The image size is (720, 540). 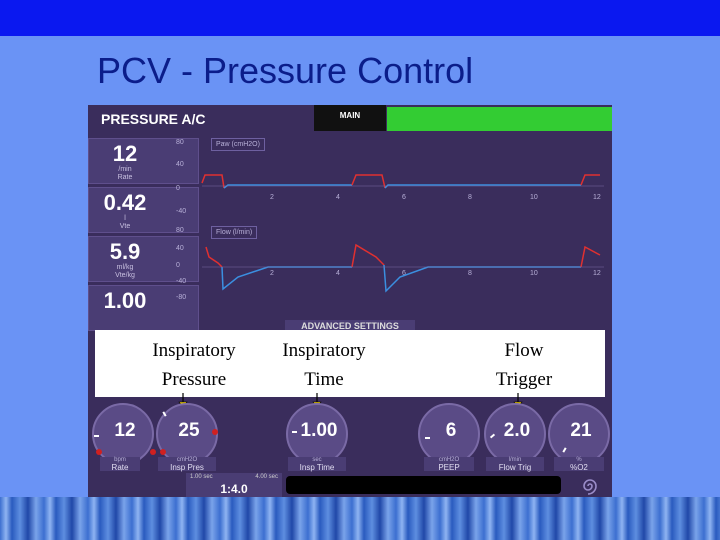 I want to click on ratio-readout: 1.00, so click(x=143, y=308).